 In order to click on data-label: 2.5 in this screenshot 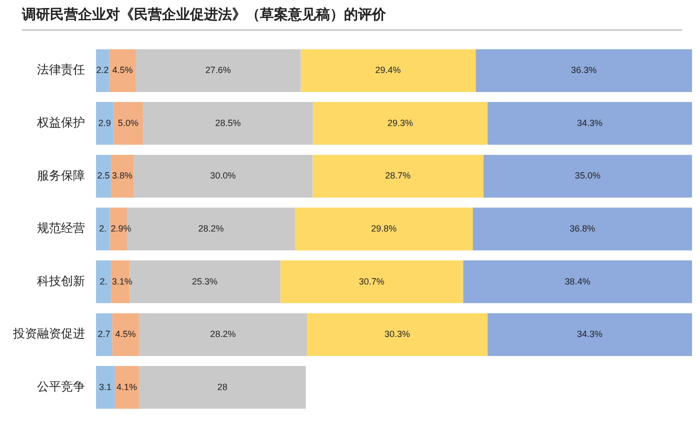, I will do `click(103, 175)`.